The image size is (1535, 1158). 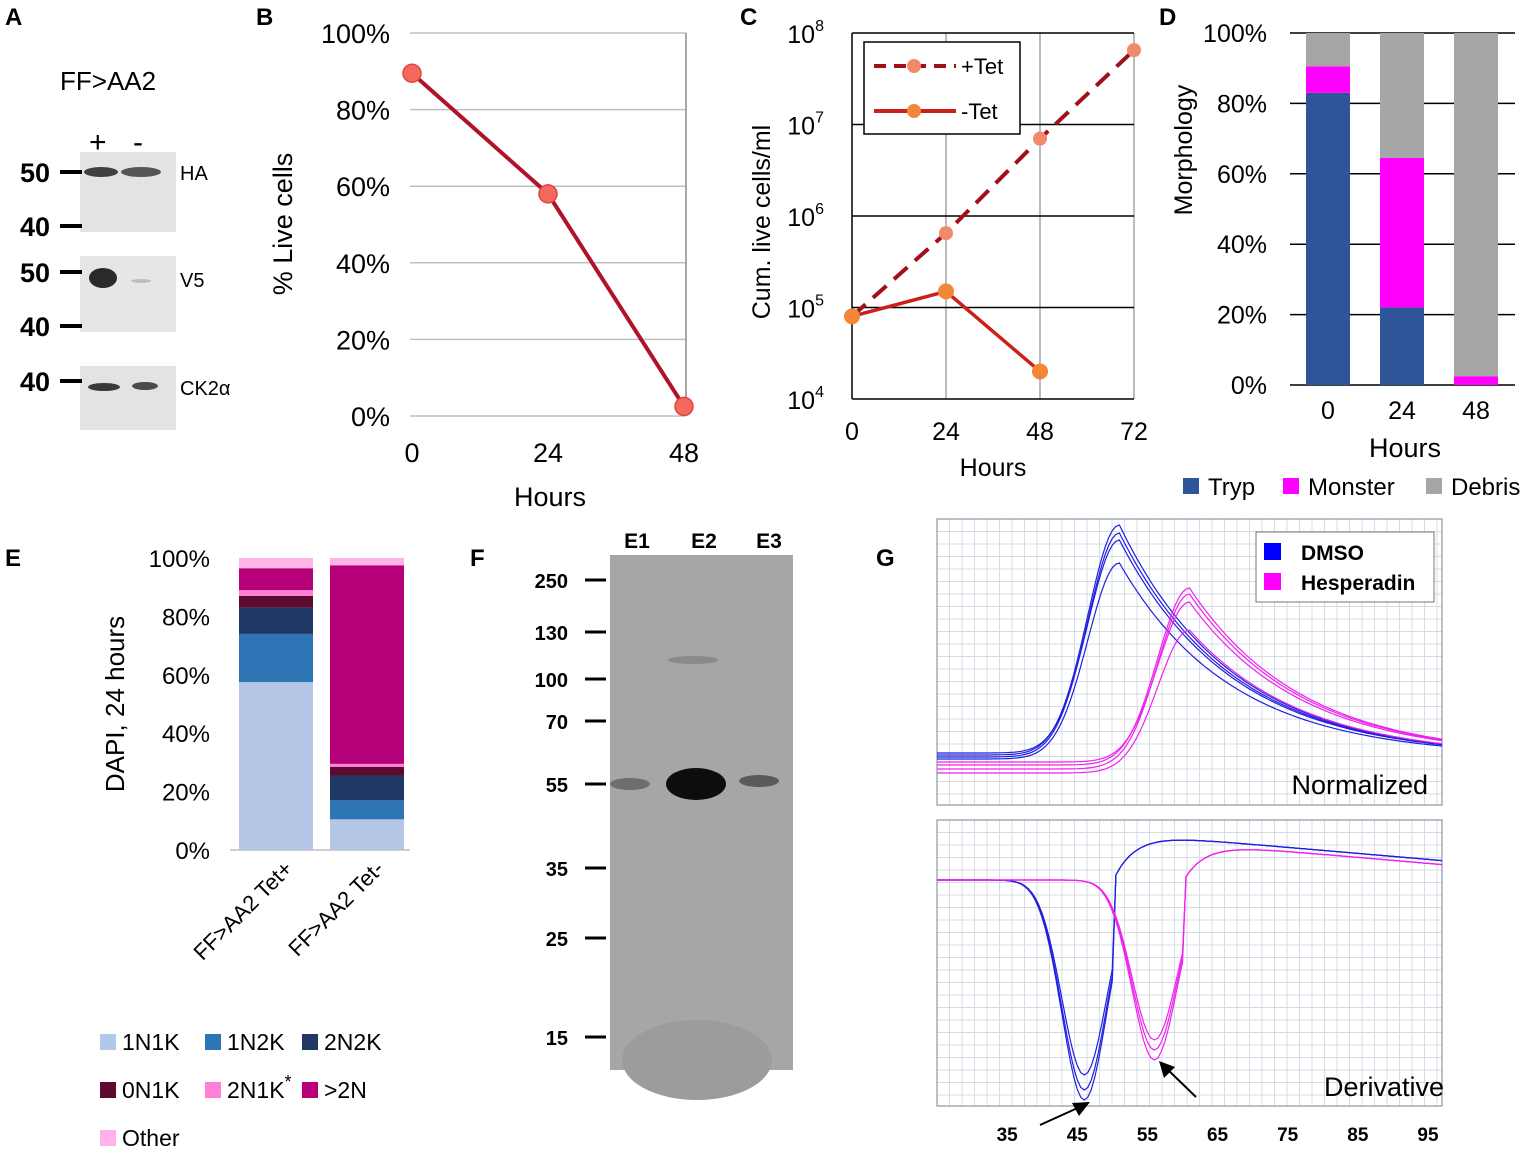 What do you see at coordinates (151, 1090) in the screenshot?
I see `legend-label: 0N1K` at bounding box center [151, 1090].